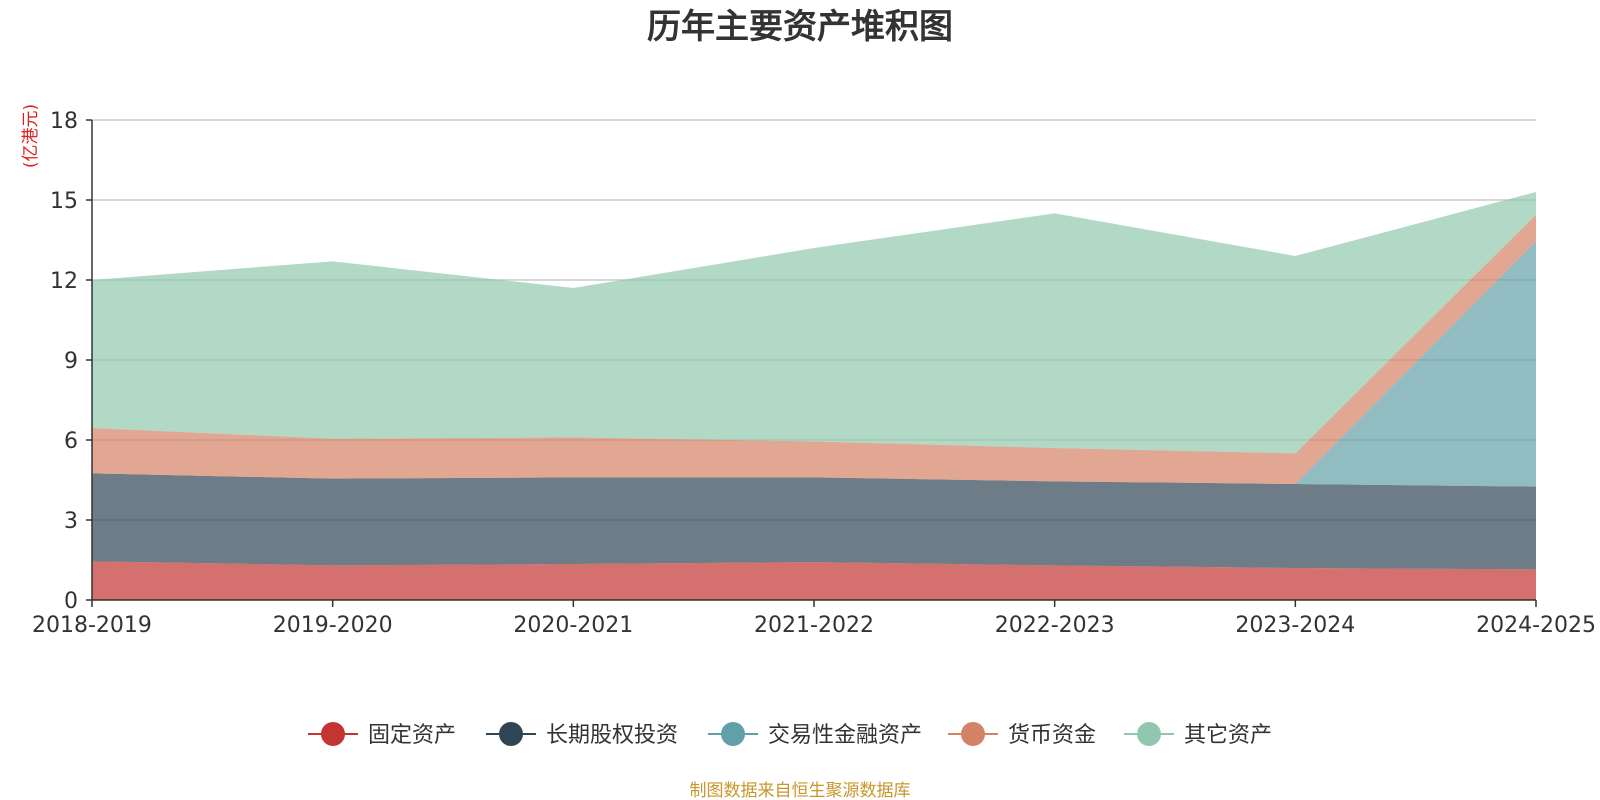 This screenshot has width=1600, height=800. Describe the element at coordinates (1055, 625) in the screenshot. I see `x-tick-label: 2022-2023` at that location.